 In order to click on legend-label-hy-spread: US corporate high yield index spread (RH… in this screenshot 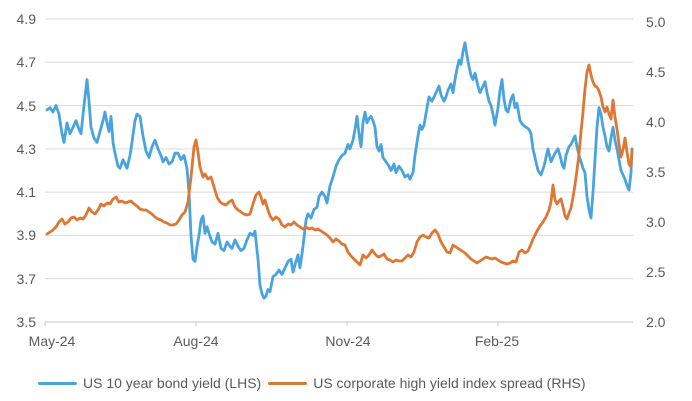, I will do `click(449, 383)`.